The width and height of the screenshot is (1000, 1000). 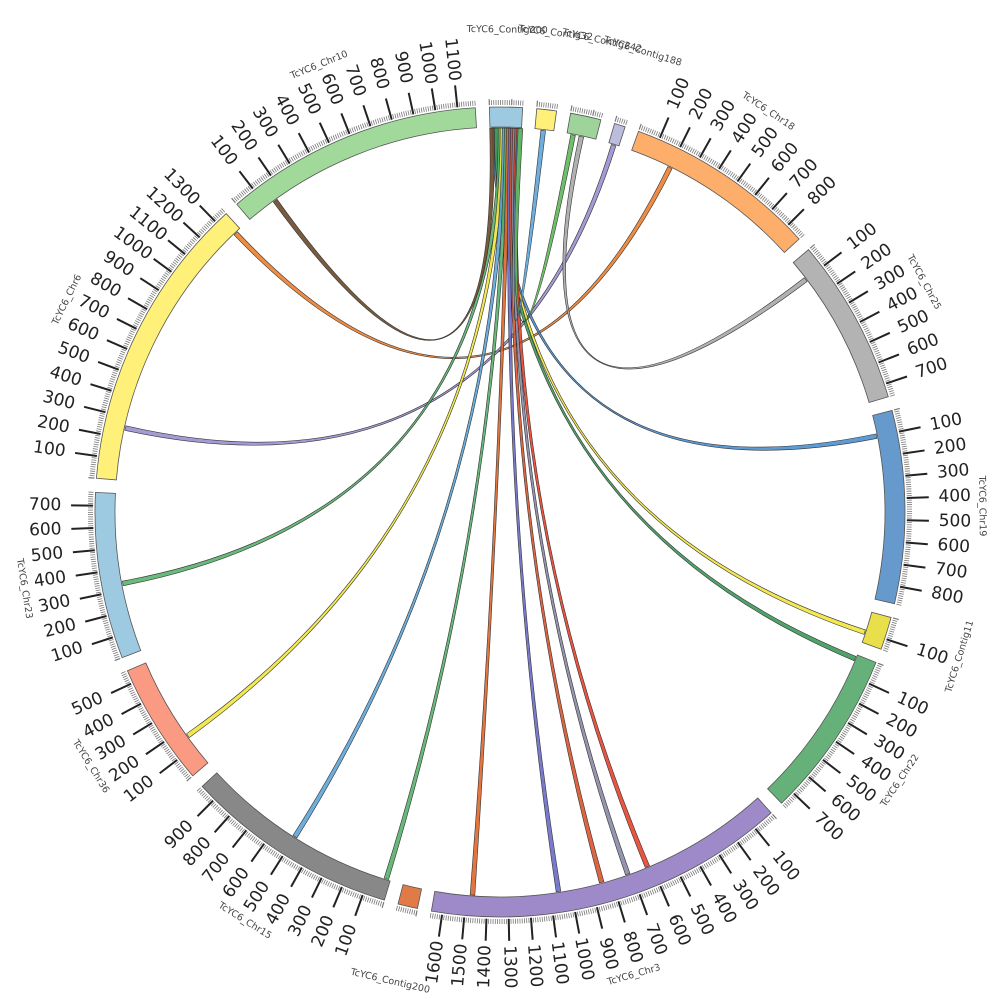 I want to click on tick-label: 1100, so click(x=559, y=963).